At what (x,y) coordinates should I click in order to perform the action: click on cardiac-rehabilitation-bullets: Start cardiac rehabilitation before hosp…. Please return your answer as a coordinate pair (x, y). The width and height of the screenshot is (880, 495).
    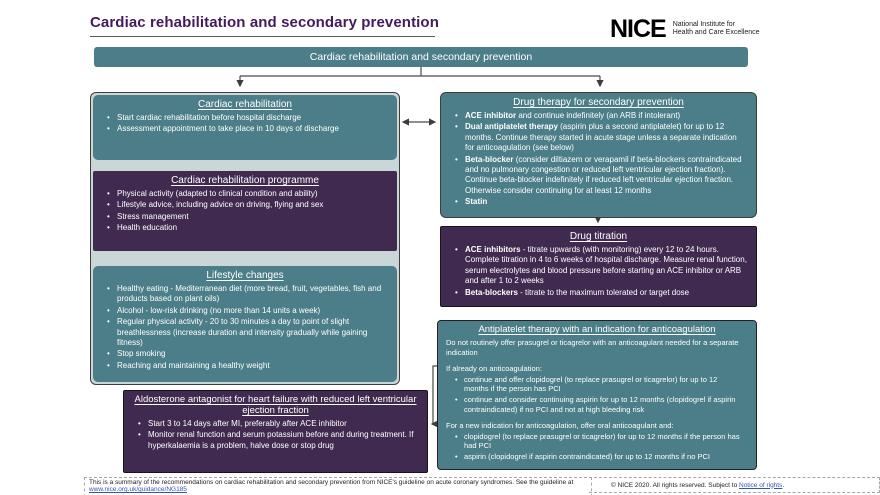
    Looking at the image, I should click on (245, 124).